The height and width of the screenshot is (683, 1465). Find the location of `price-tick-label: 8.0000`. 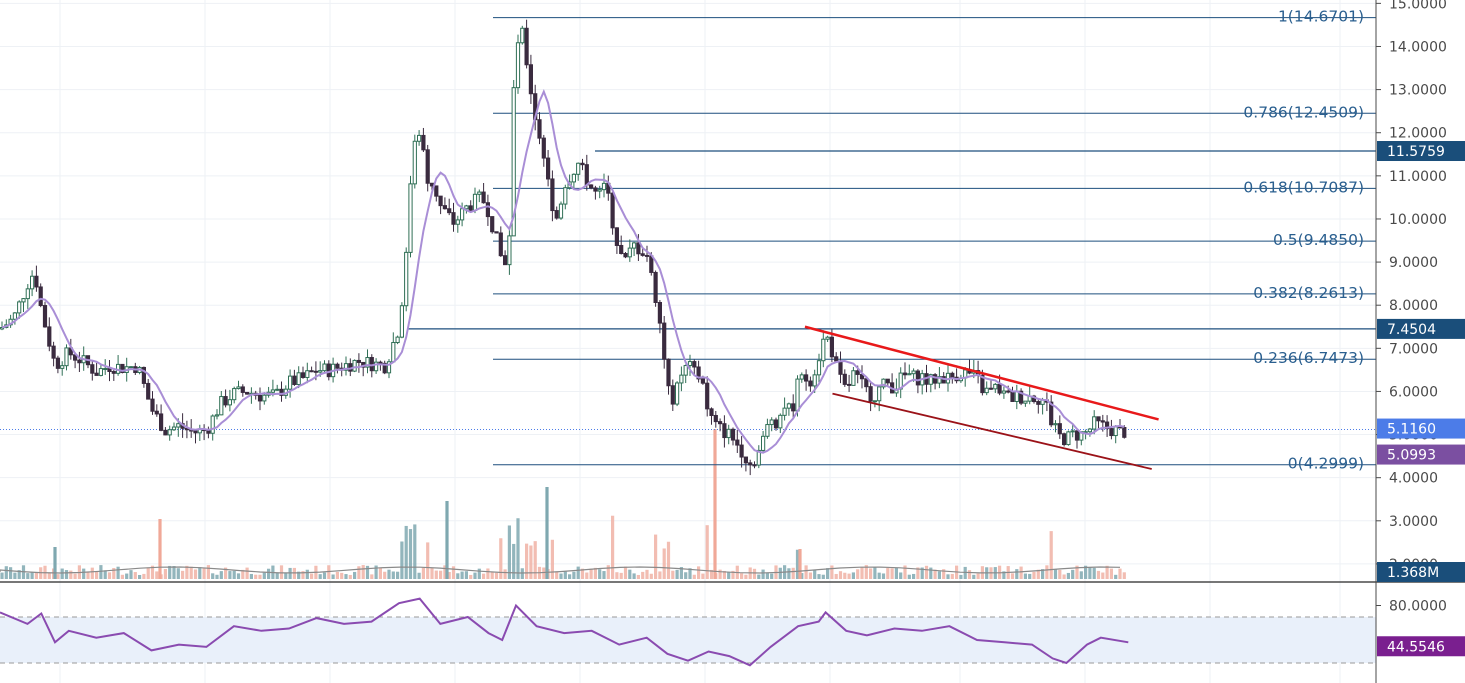

price-tick-label: 8.0000 is located at coordinates (1413, 306).